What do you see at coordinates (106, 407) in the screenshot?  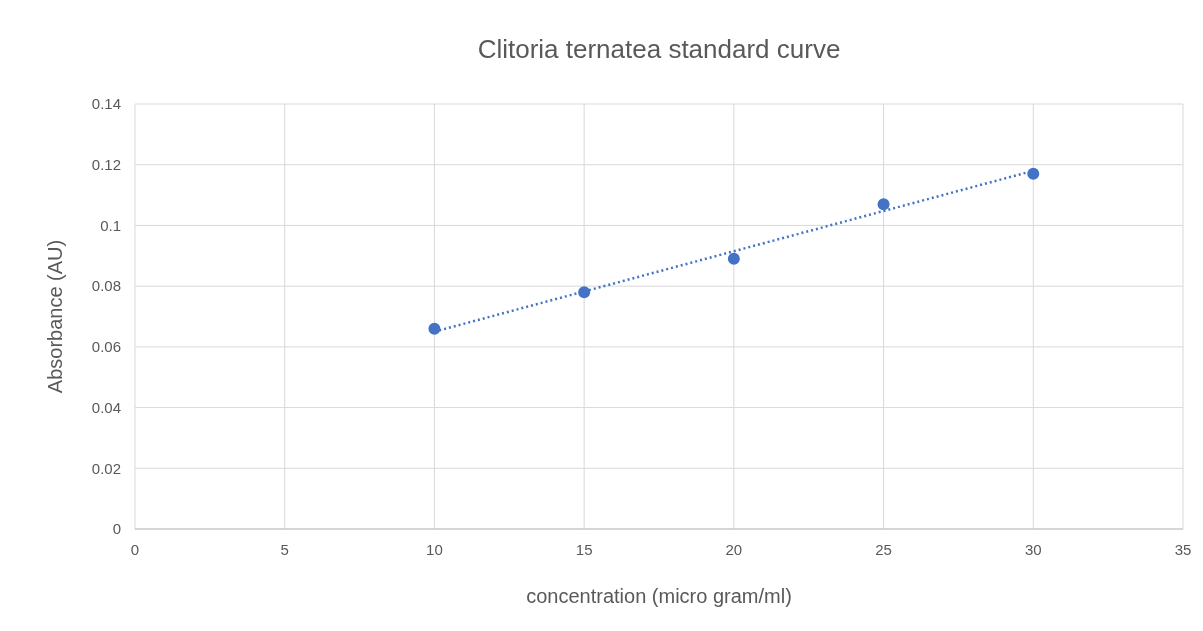 I see `y-tick-label: 0.04` at bounding box center [106, 407].